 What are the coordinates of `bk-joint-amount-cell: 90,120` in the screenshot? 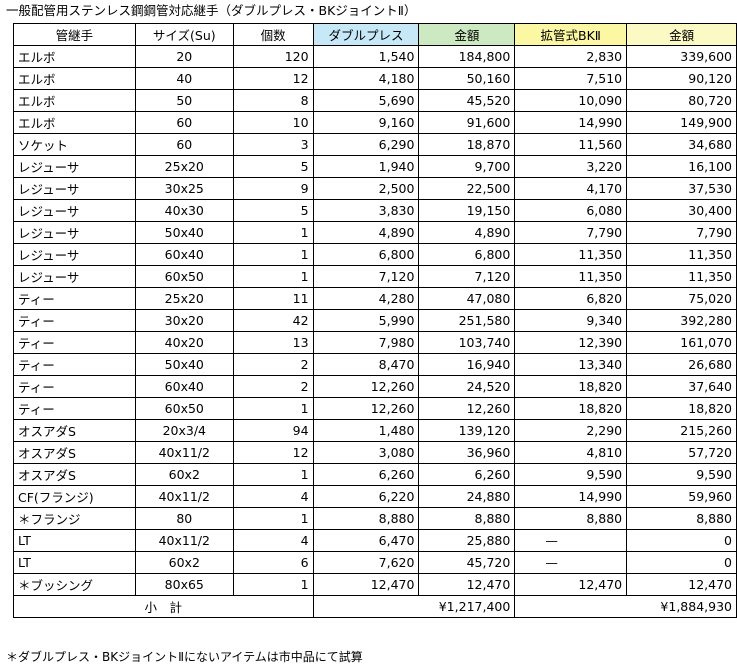 It's located at (681, 78).